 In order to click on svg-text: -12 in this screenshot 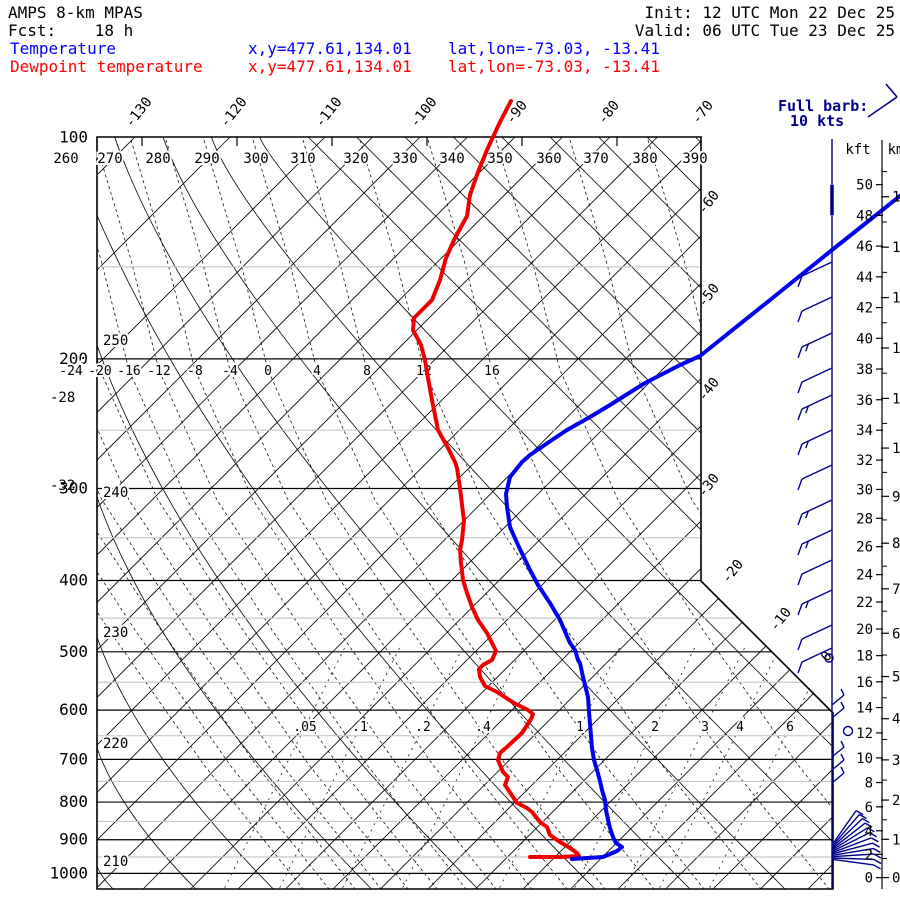, I will do `click(158, 371)`.